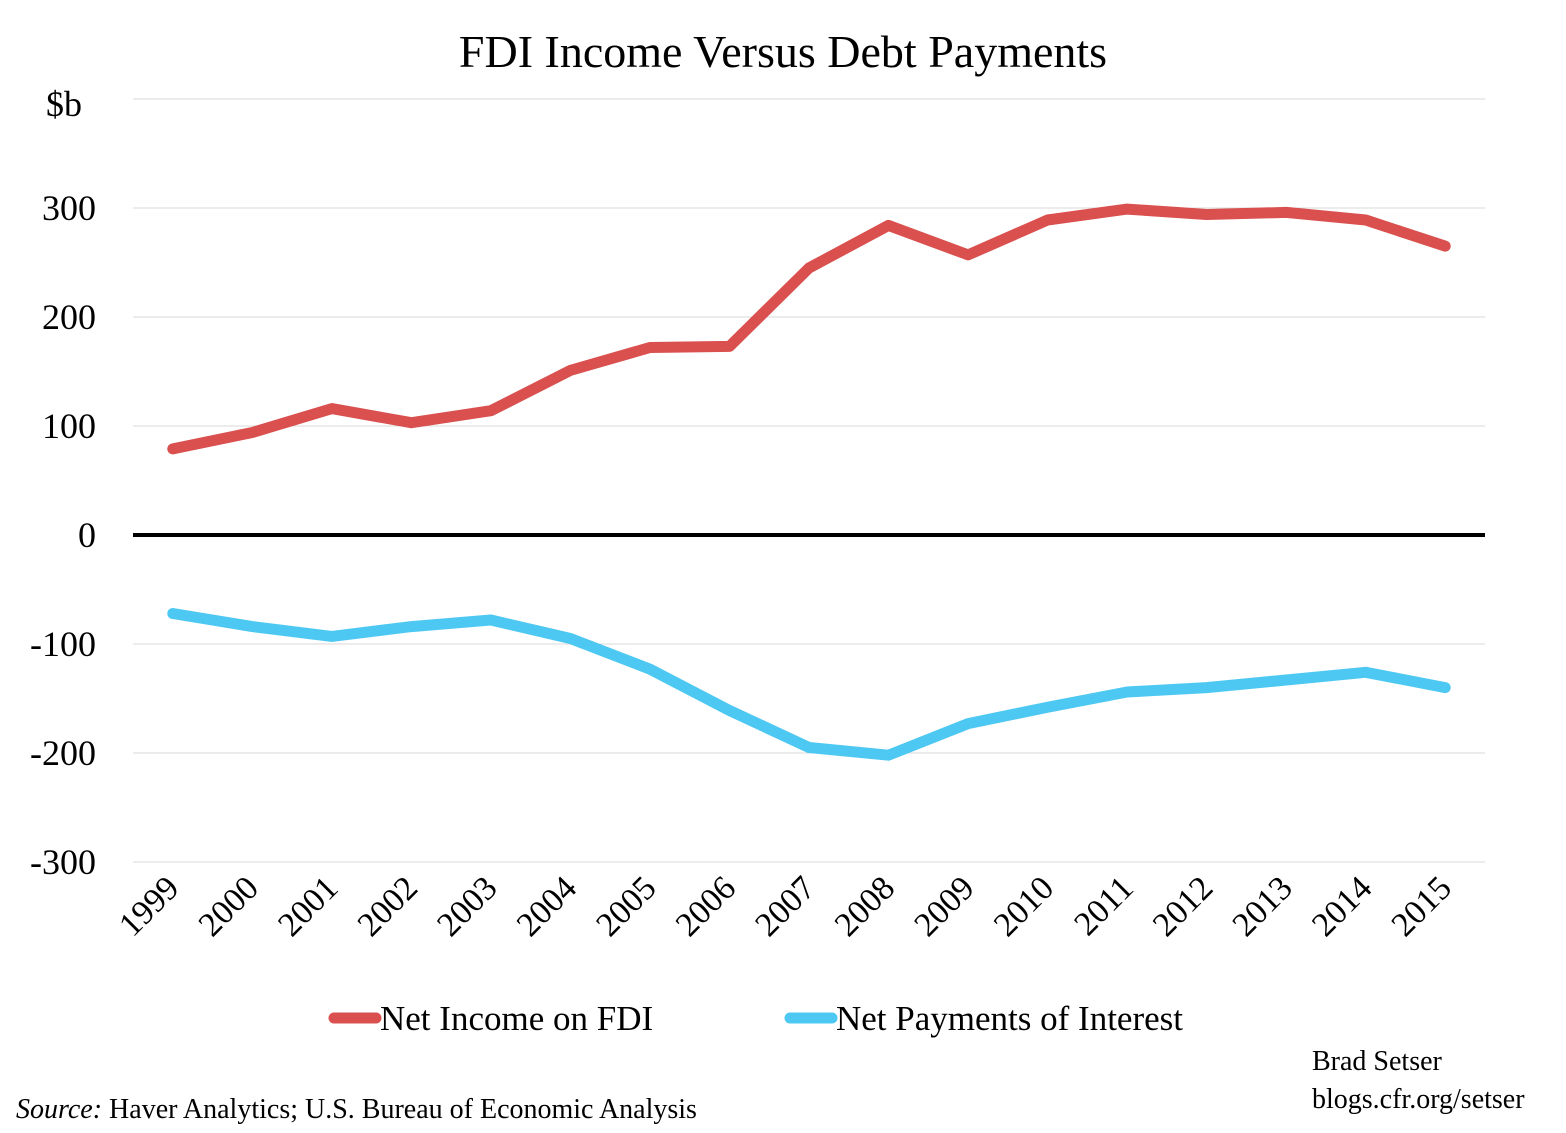 The width and height of the screenshot is (1566, 1133). Describe the element at coordinates (388, 906) in the screenshot. I see `x-tick-label: 2002` at that location.